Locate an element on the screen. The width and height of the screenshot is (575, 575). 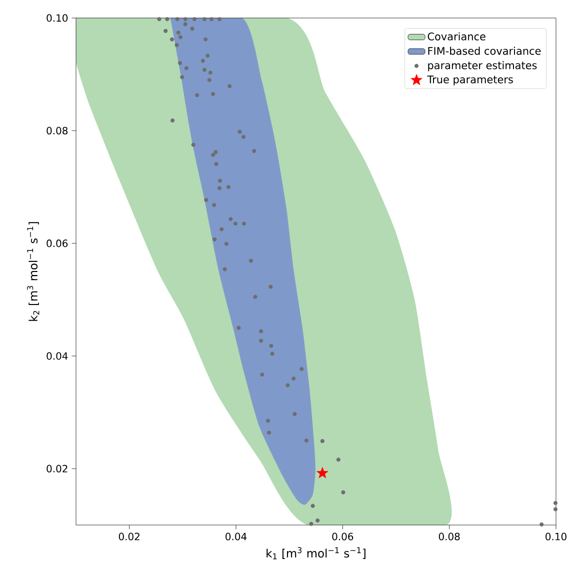
text: k$_{1}$ [m$^{3}$ mol$^{−1}$ s$^{−1}$] is located at coordinates (316, 553).